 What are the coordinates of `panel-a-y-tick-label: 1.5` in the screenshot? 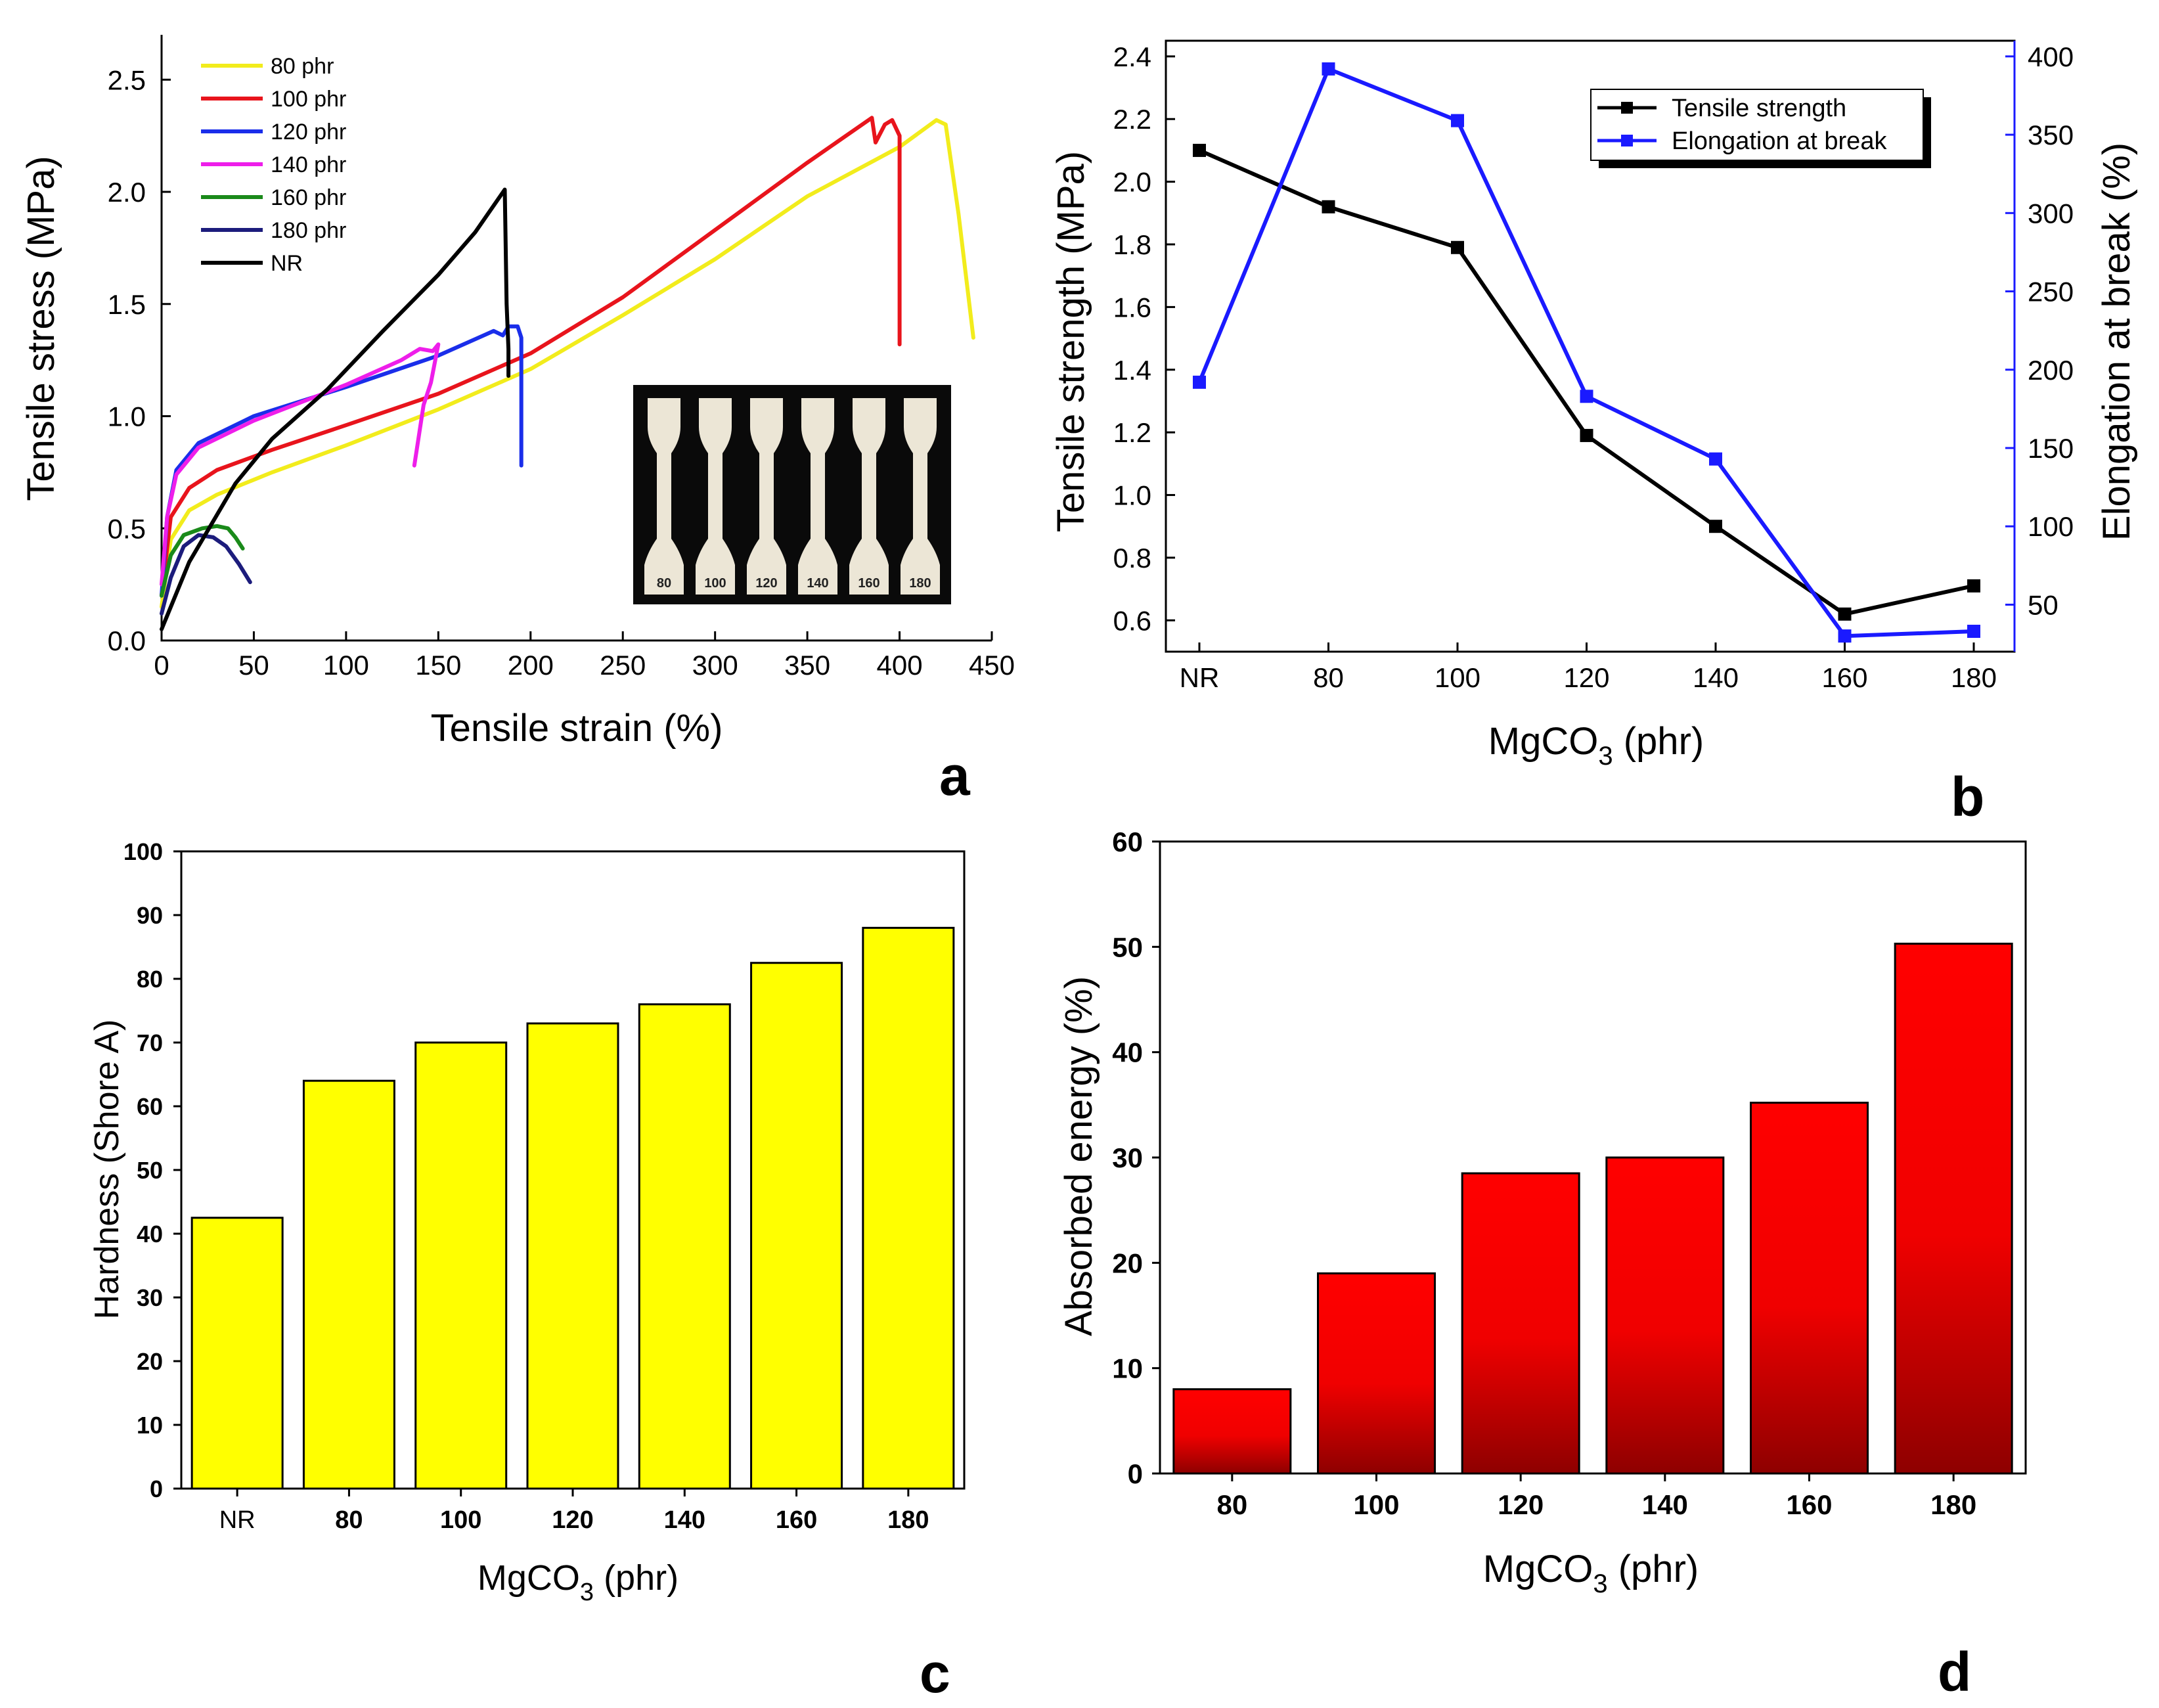 It's located at (127, 304).